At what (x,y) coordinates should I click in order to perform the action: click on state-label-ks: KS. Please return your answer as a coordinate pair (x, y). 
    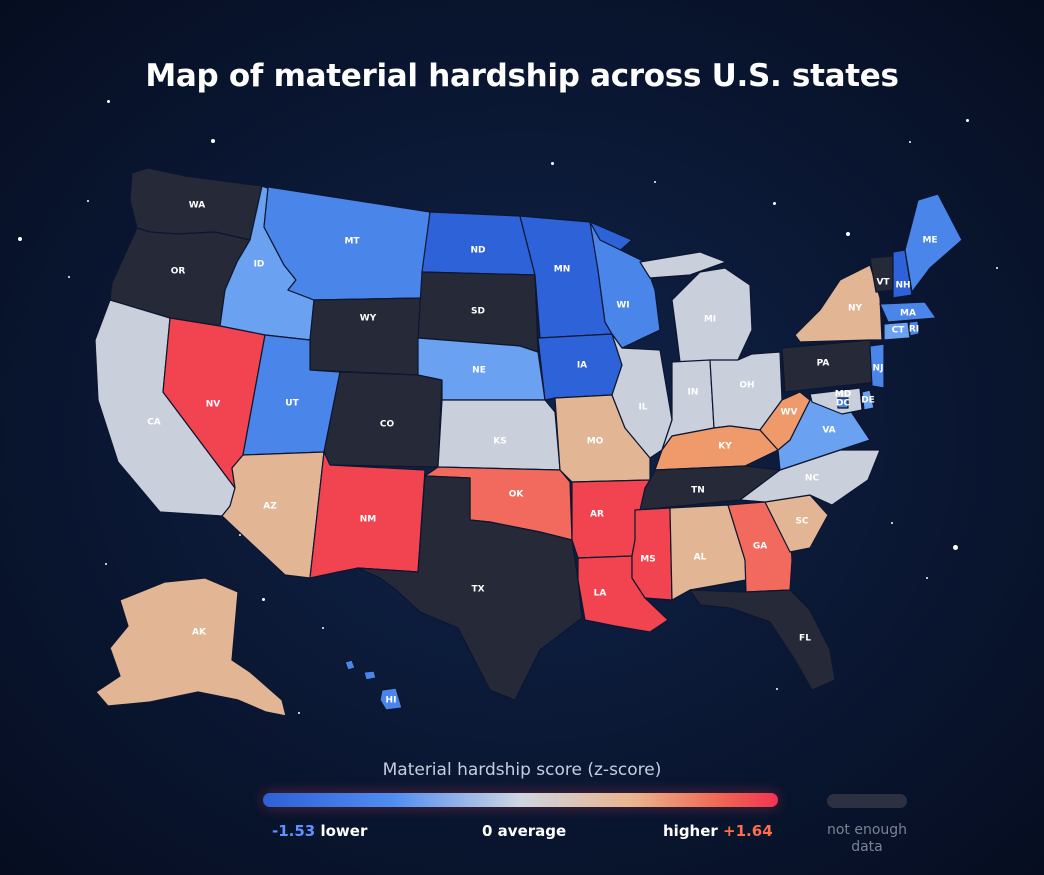
    Looking at the image, I should click on (499, 442).